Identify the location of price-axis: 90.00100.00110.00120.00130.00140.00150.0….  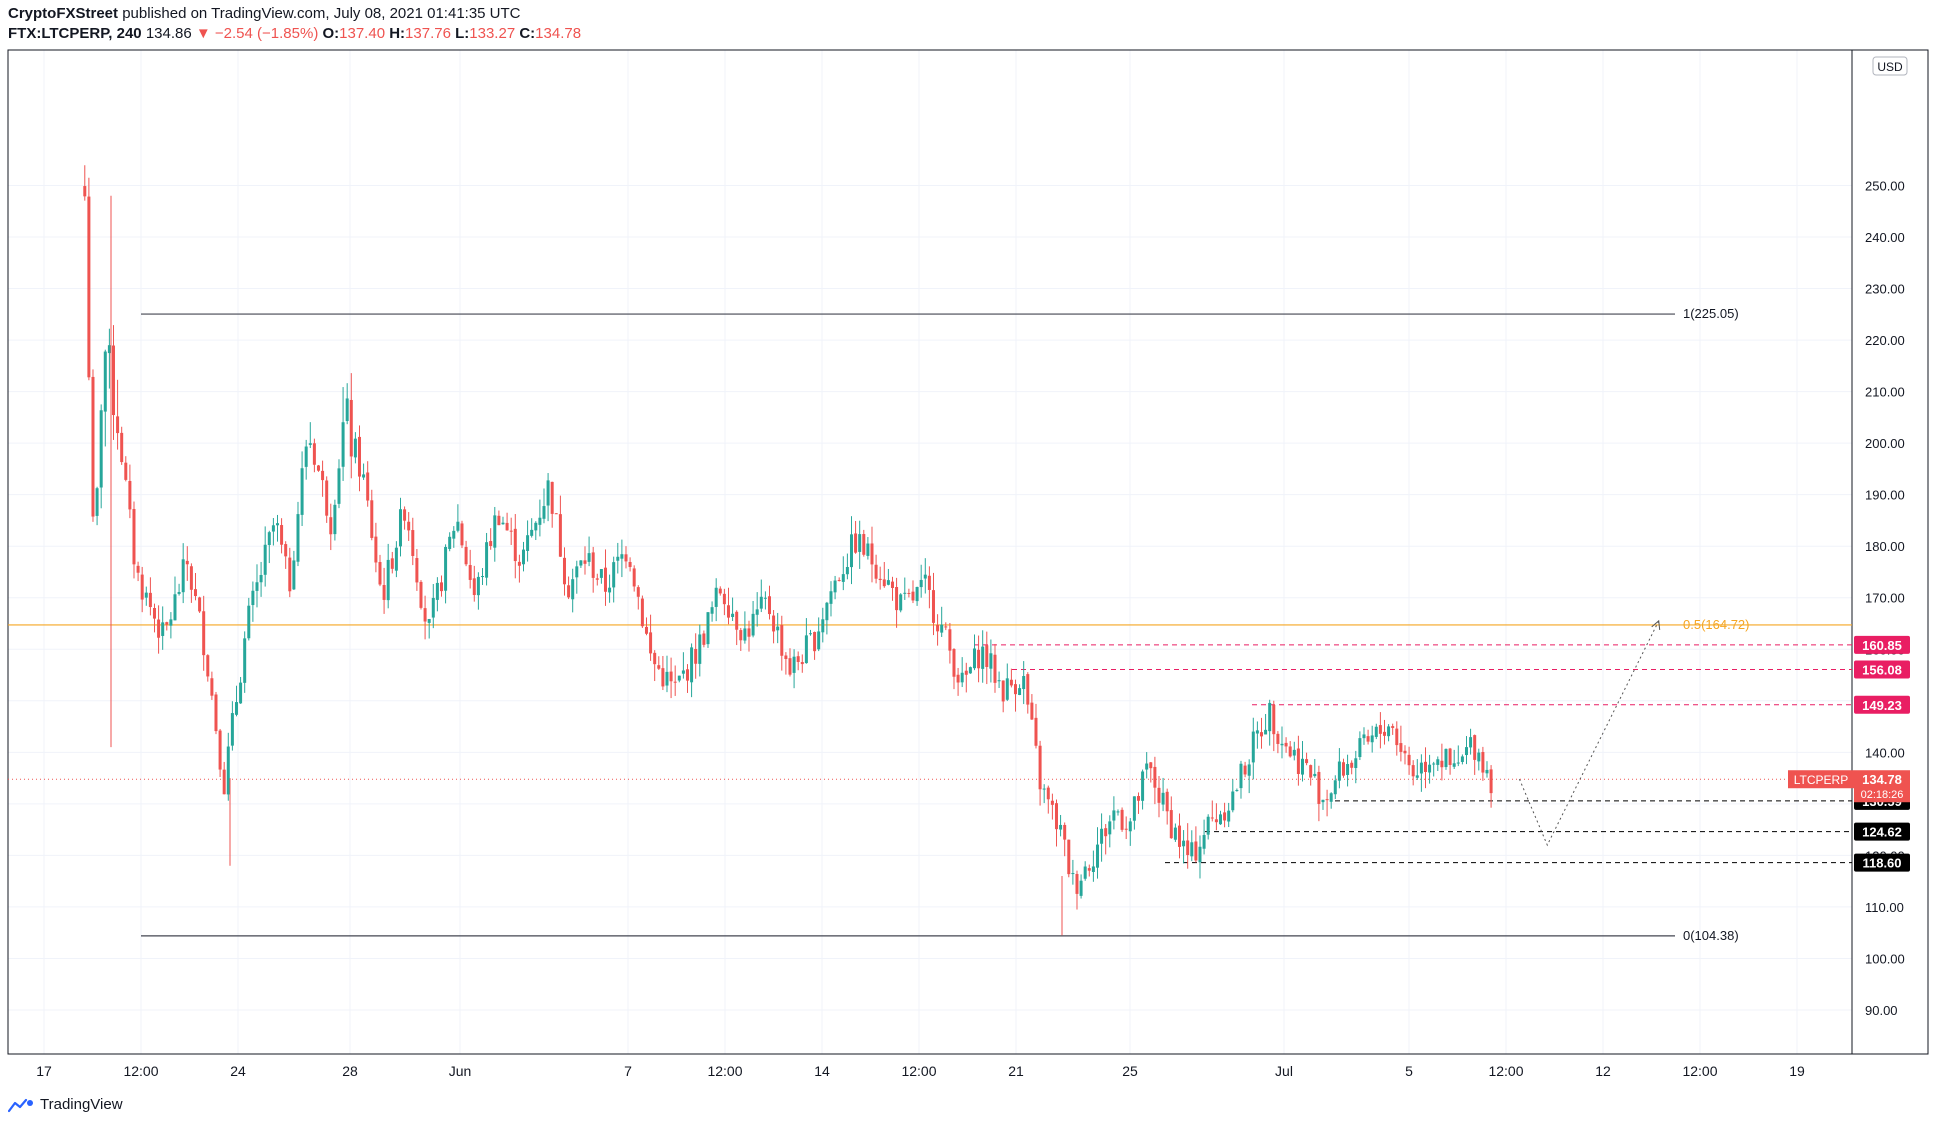
(1885, 598).